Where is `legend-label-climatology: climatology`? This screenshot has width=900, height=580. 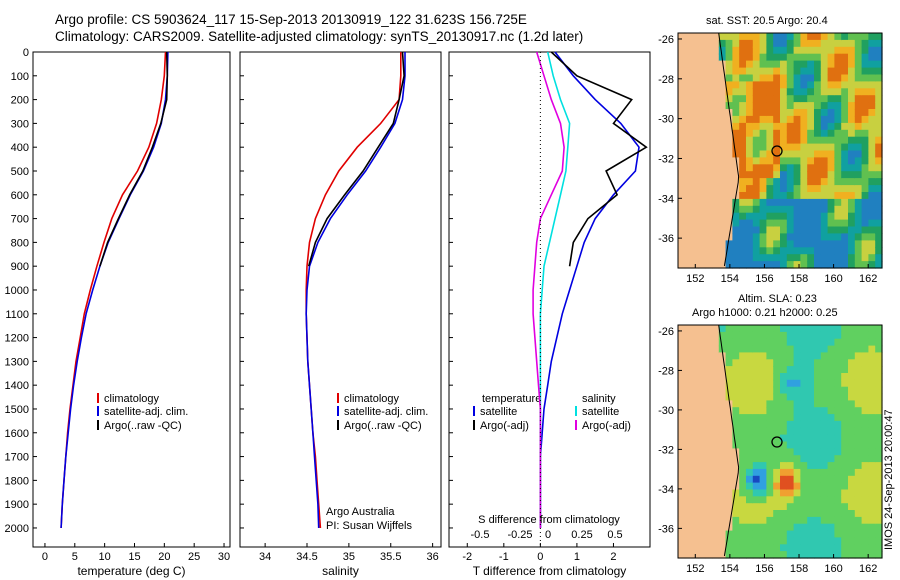
legend-label-climatology: climatology is located at coordinates (132, 399).